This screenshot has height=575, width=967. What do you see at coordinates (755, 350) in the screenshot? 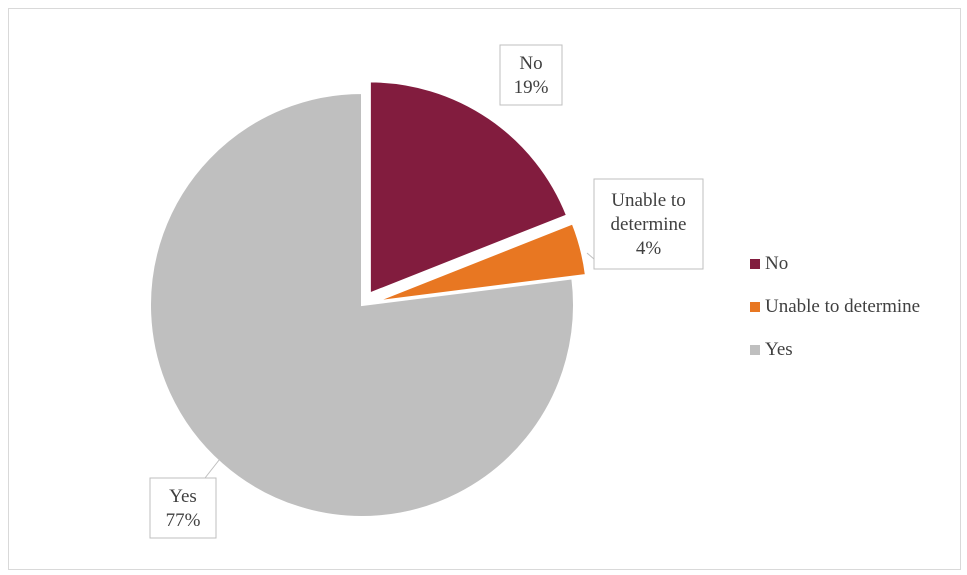
I see `legend-swatch-yes` at bounding box center [755, 350].